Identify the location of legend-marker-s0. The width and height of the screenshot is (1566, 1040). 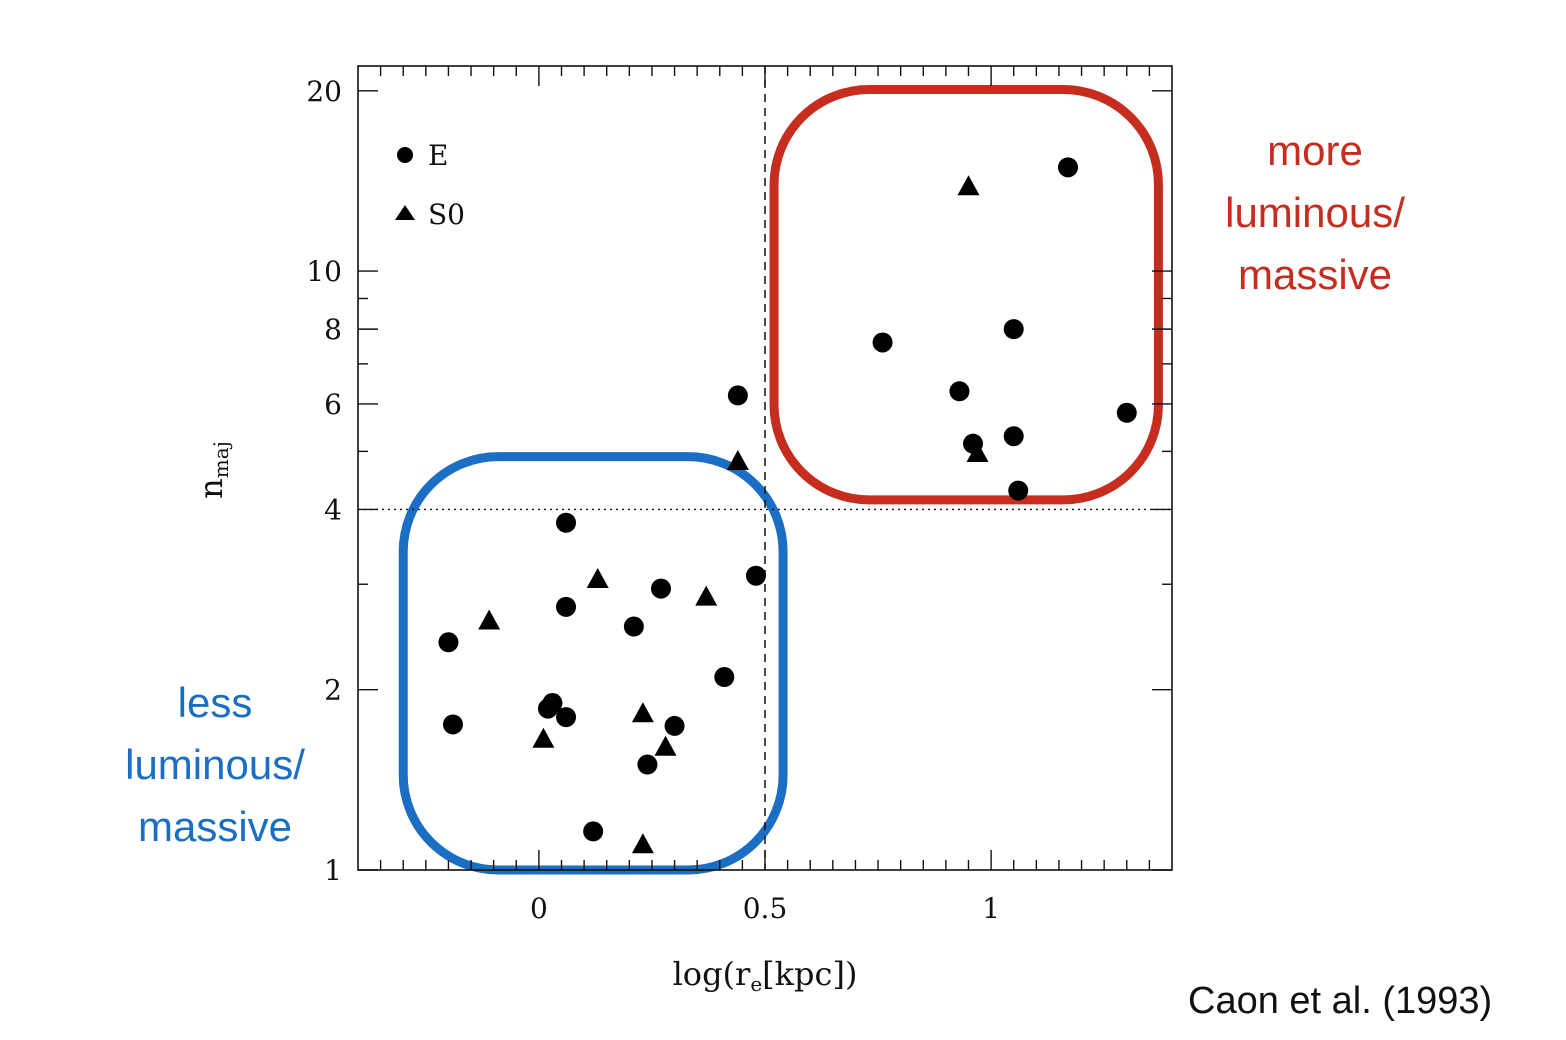
(405, 212).